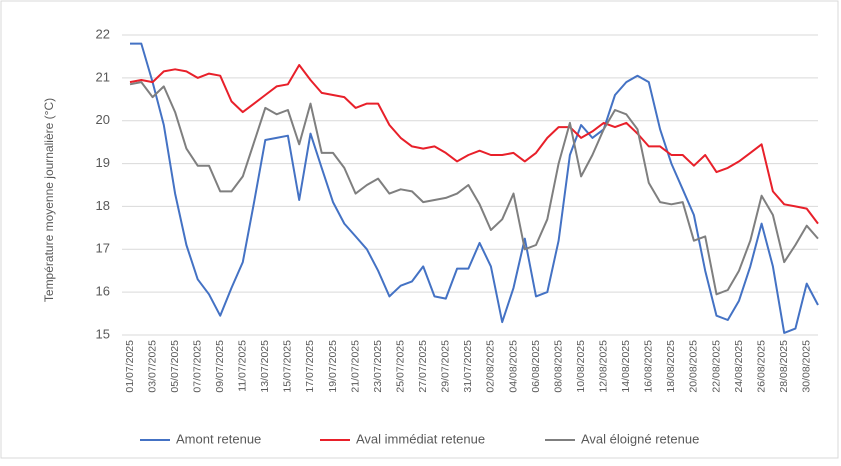  I want to click on x-tick-label: 21/07/2025, so click(355, 366).